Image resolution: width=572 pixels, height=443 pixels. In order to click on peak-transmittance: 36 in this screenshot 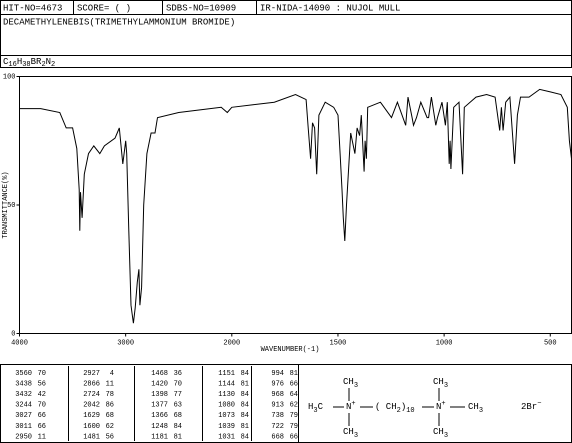, I will do `click(178, 374)`.